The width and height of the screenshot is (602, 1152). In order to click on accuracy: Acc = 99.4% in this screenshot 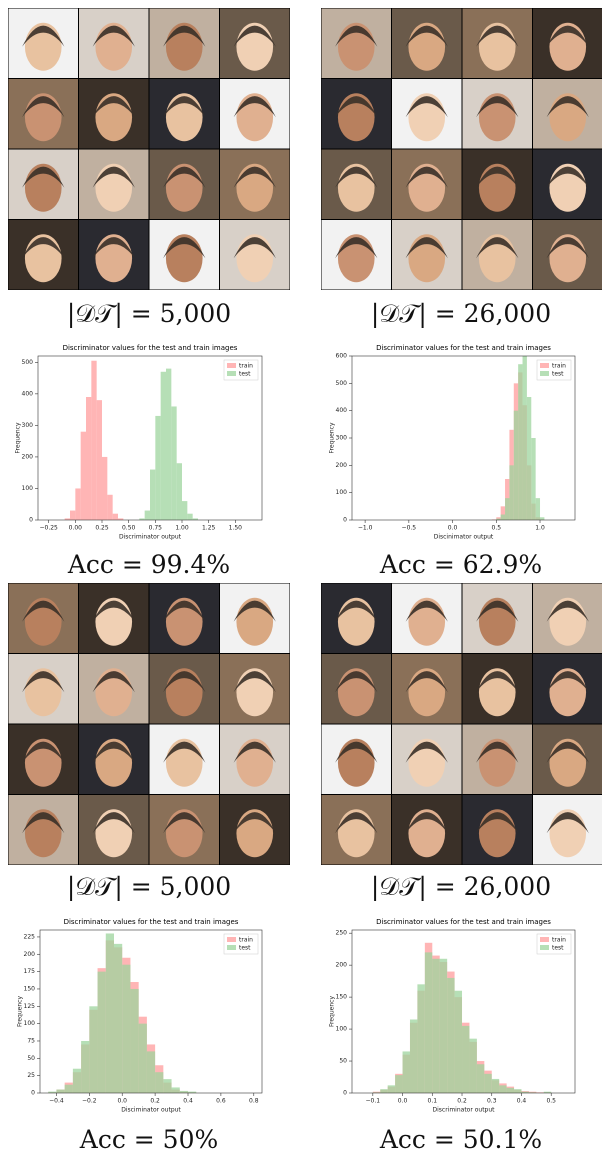, I will do `click(148, 564)`.